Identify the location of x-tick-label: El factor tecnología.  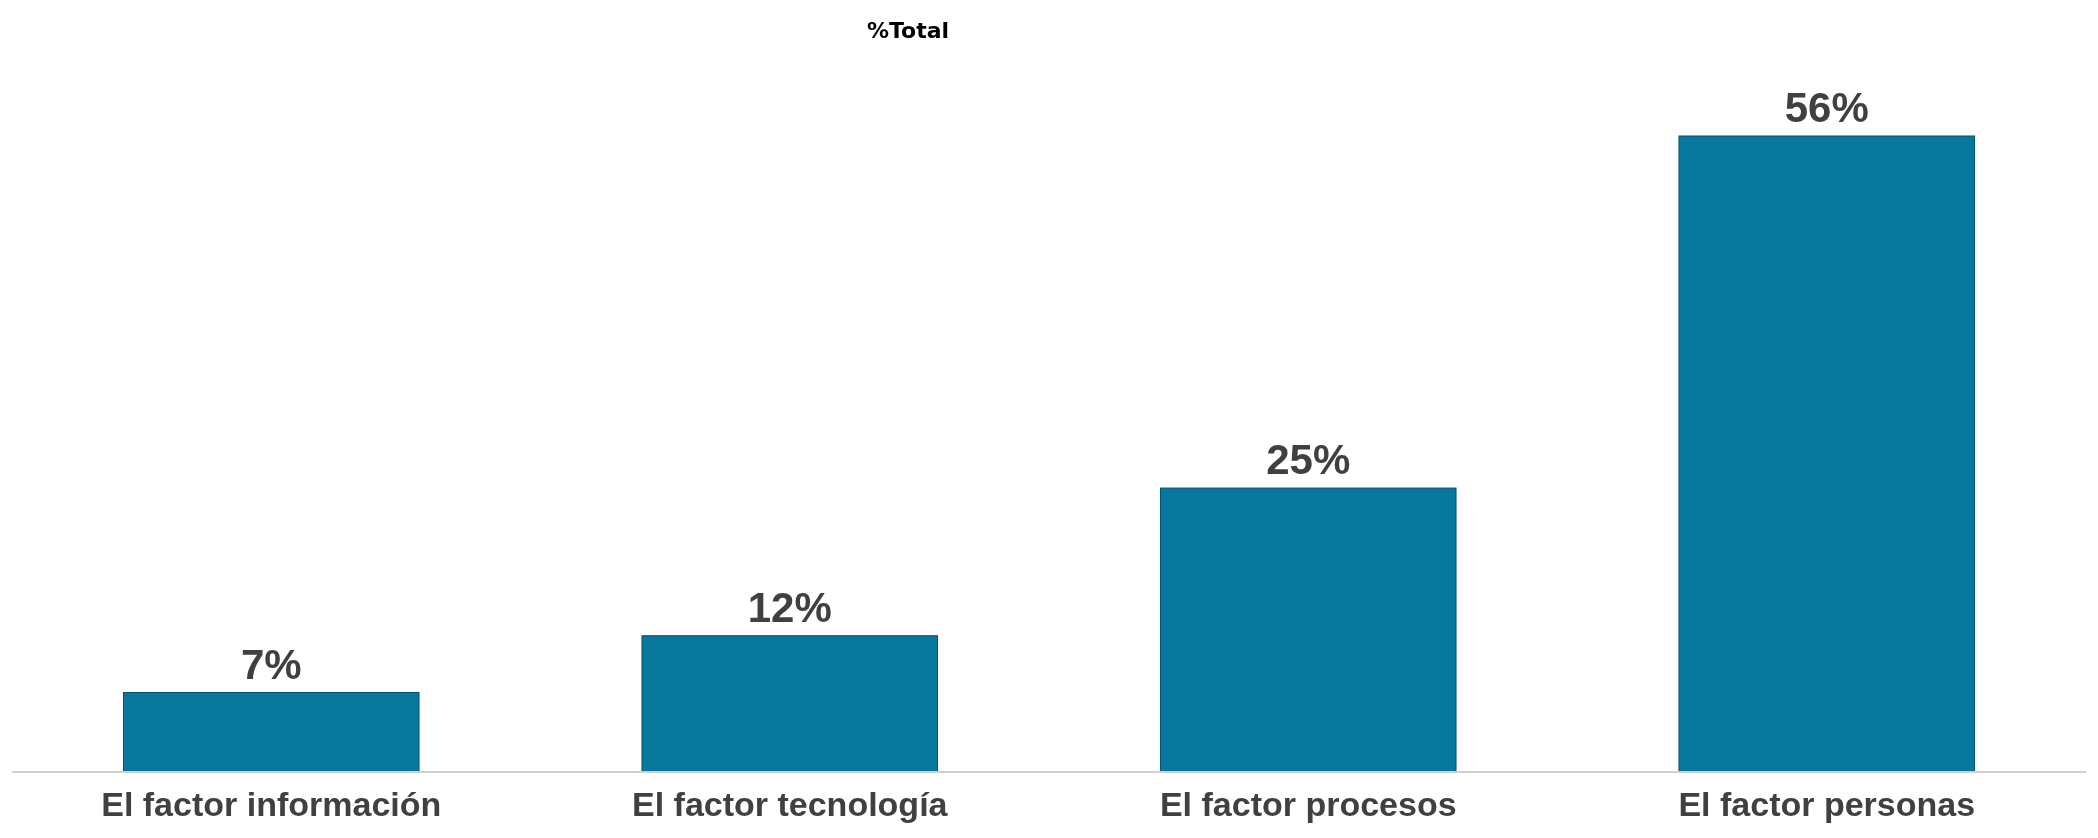
(790, 804).